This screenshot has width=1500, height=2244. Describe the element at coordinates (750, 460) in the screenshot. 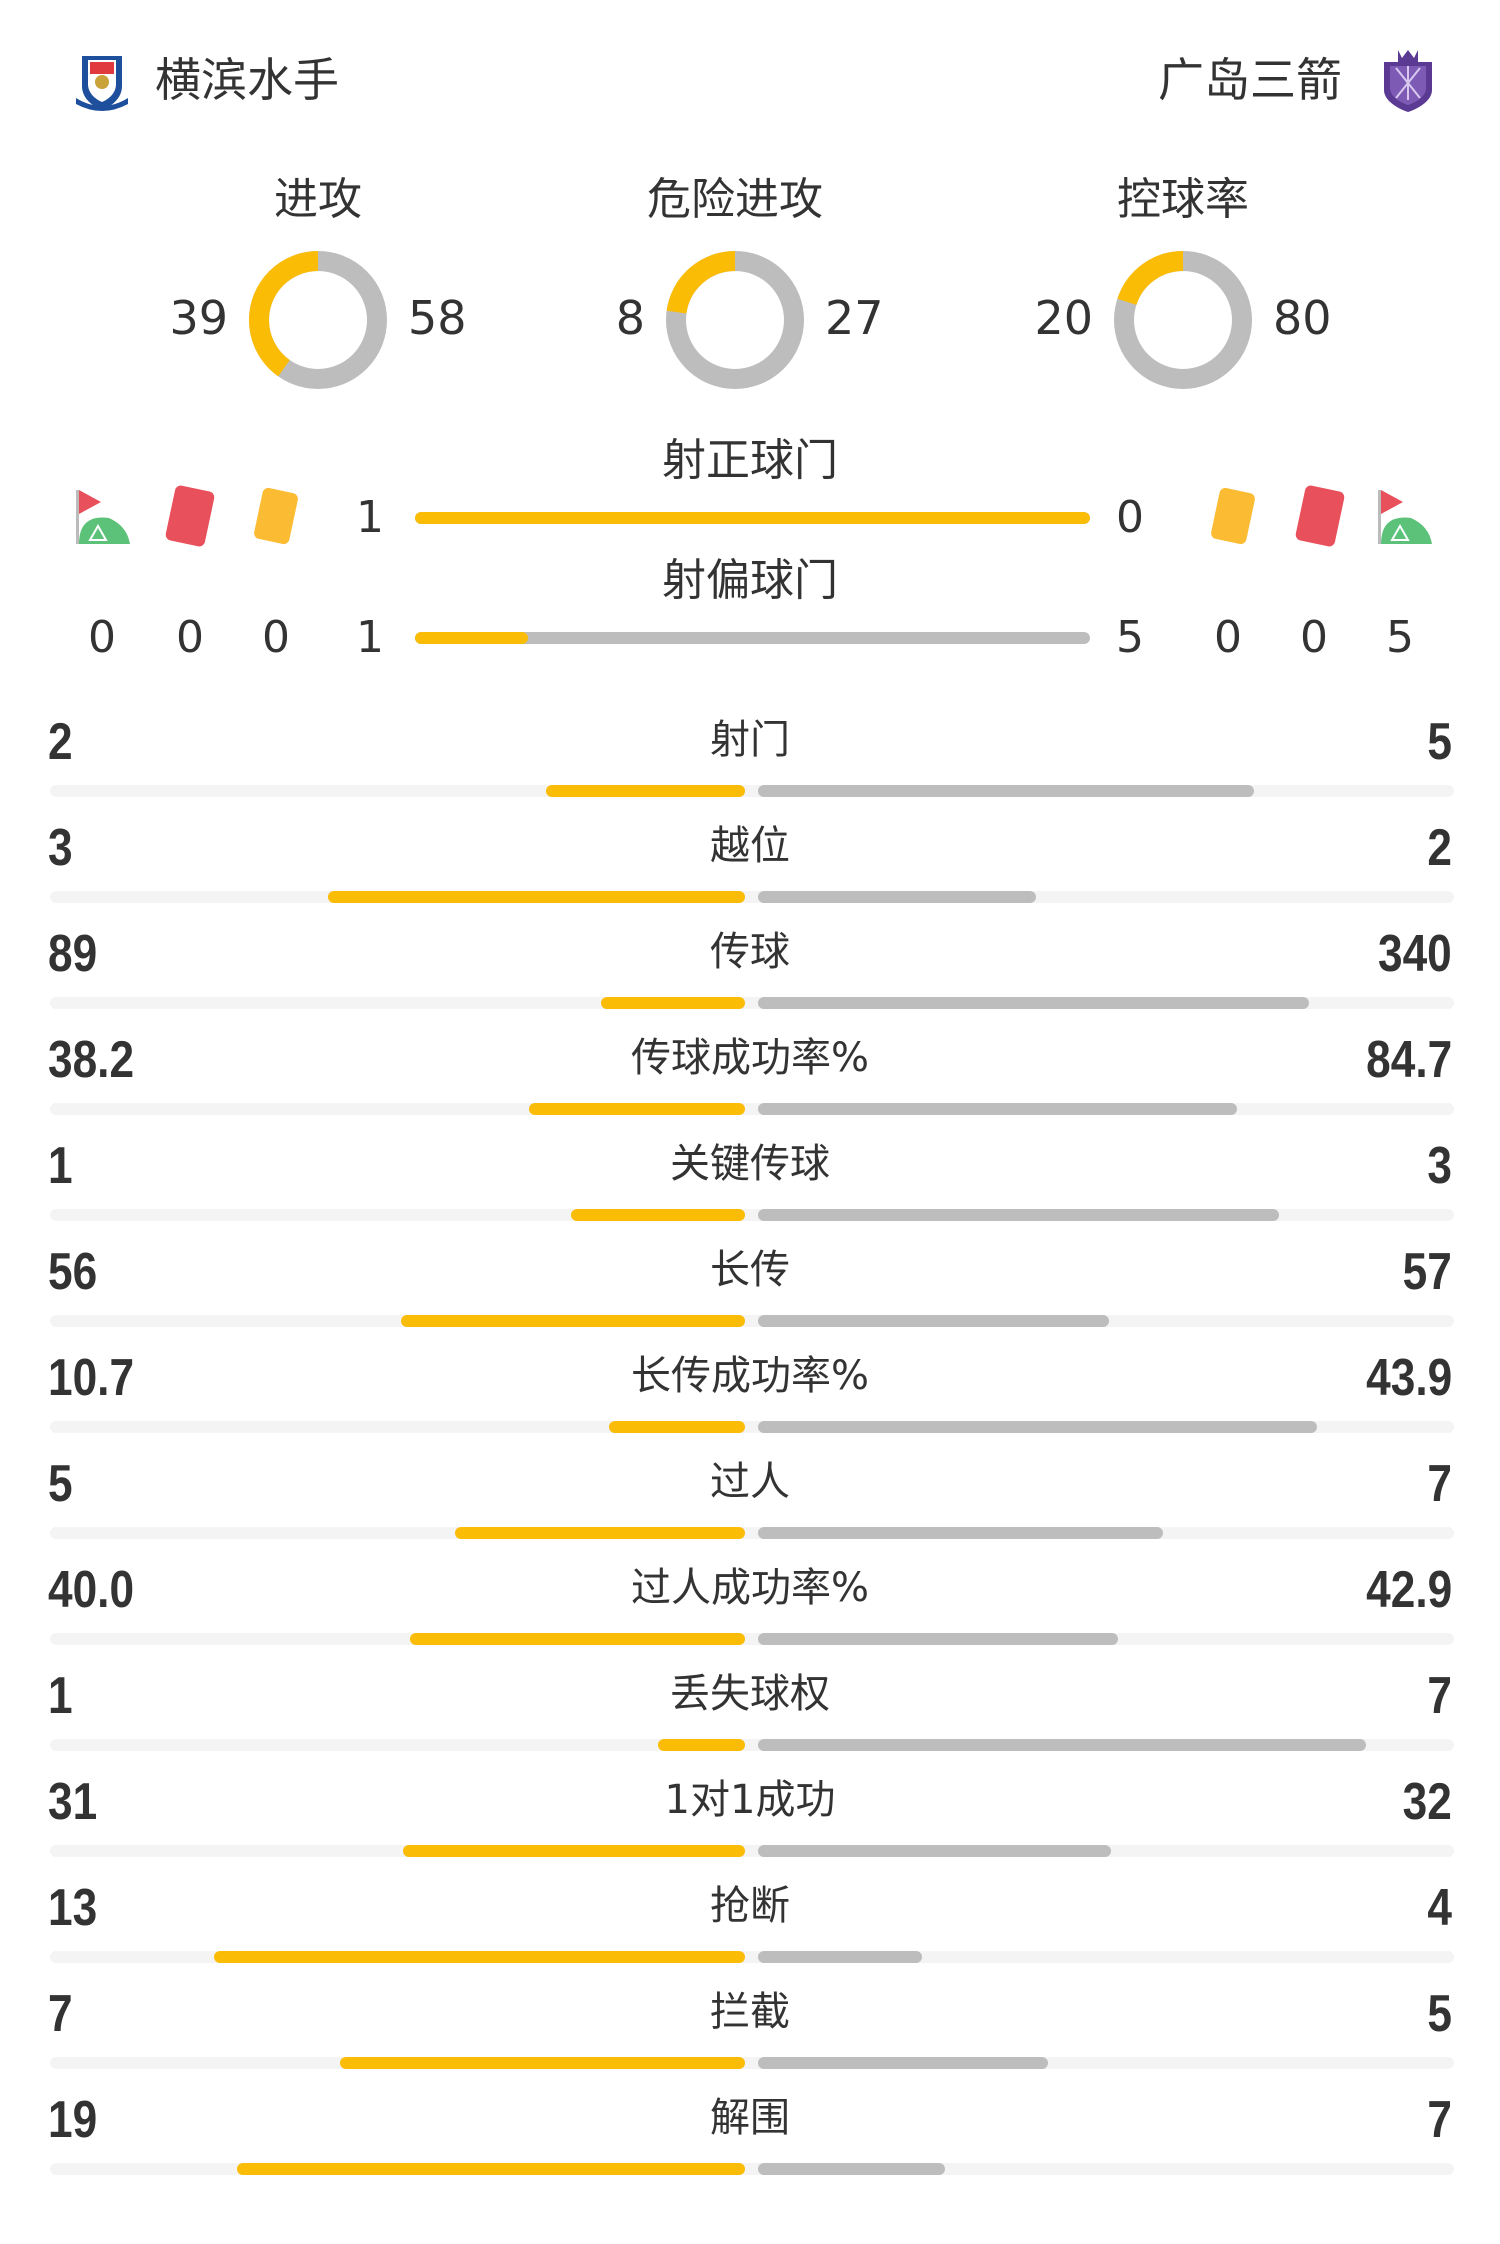

I see `shots-on-target-label: 射正球门` at that location.